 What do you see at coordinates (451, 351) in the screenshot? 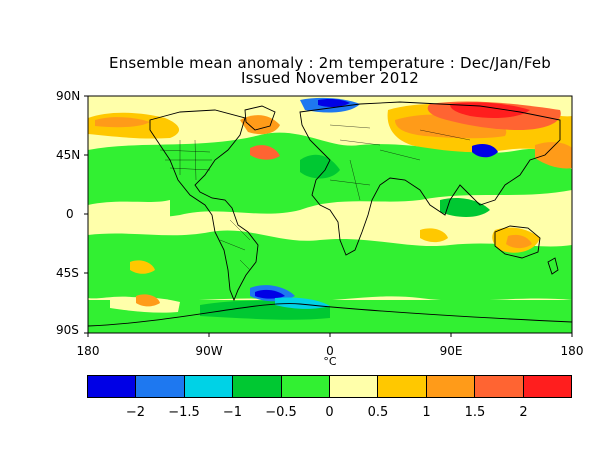
I see `lon-label-90e: 90E` at bounding box center [451, 351].